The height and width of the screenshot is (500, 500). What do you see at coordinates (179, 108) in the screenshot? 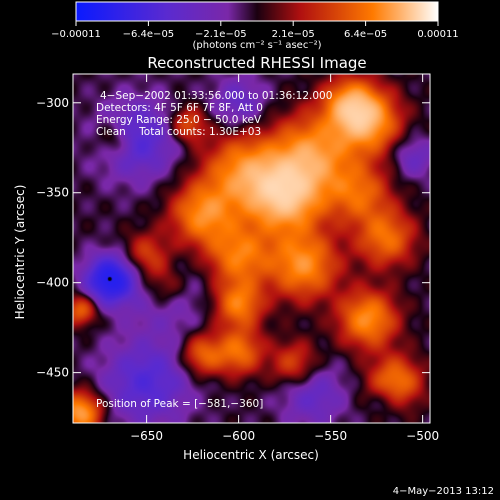
I see `detectors-text: Detectors: 4F 5F 6F 7F 8F, Att 0` at bounding box center [179, 108].